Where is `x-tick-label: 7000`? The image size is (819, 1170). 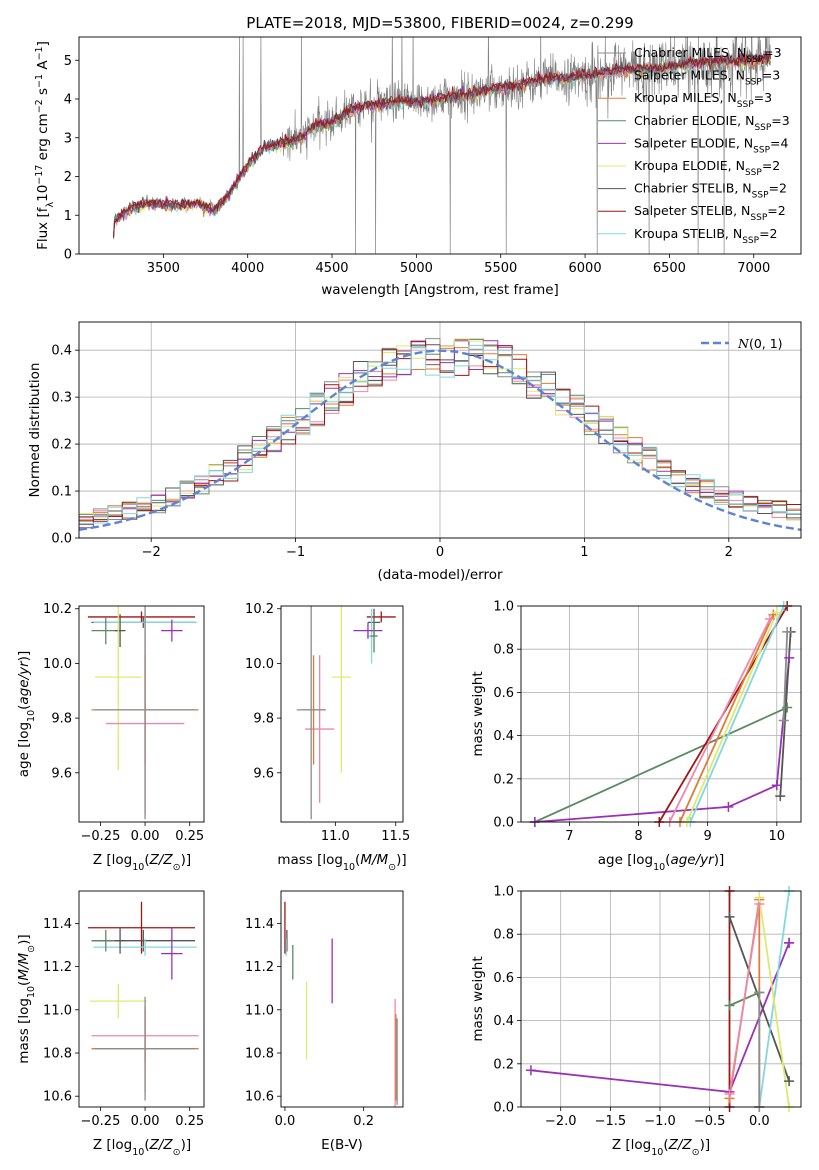 x-tick-label: 7000 is located at coordinates (753, 268).